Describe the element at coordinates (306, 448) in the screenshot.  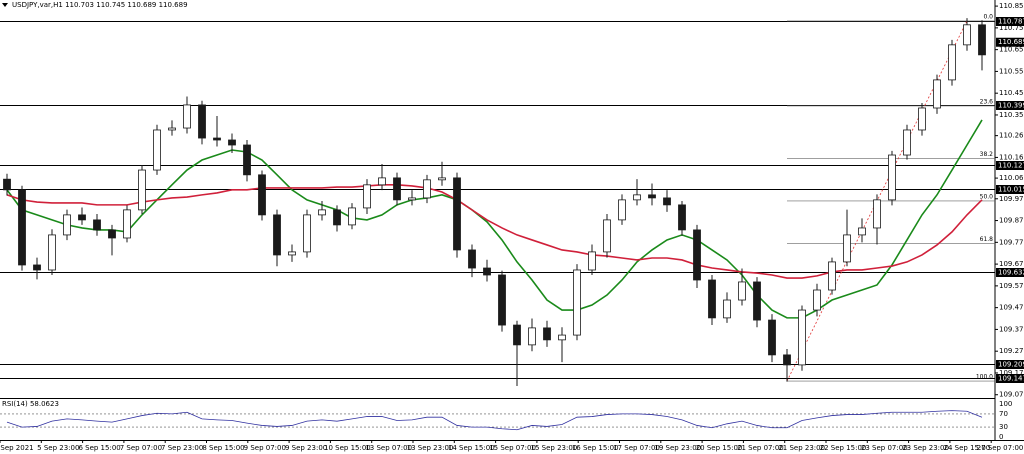
I see `x-tick-label: 9 Sep 23:00` at that location.